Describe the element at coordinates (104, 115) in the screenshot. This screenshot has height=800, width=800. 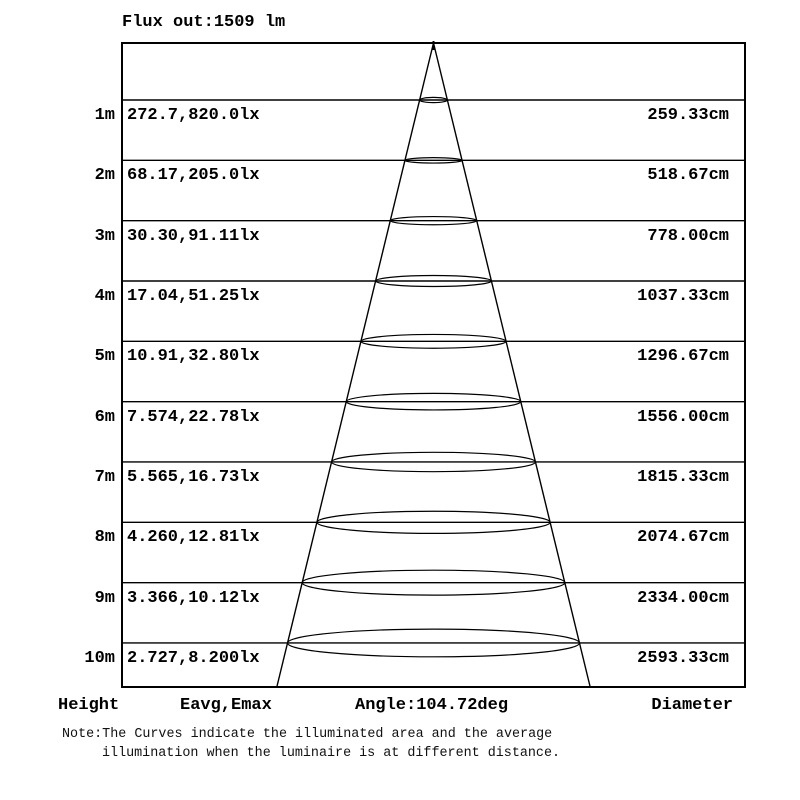
I see `height-value: 1m` at that location.